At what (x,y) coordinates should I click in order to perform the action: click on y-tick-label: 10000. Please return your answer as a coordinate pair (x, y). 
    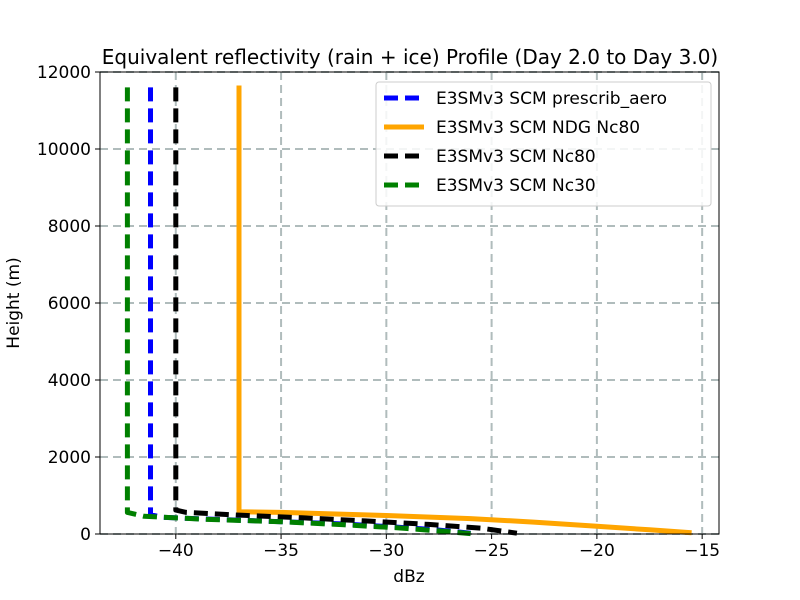
    Looking at the image, I should click on (64, 150).